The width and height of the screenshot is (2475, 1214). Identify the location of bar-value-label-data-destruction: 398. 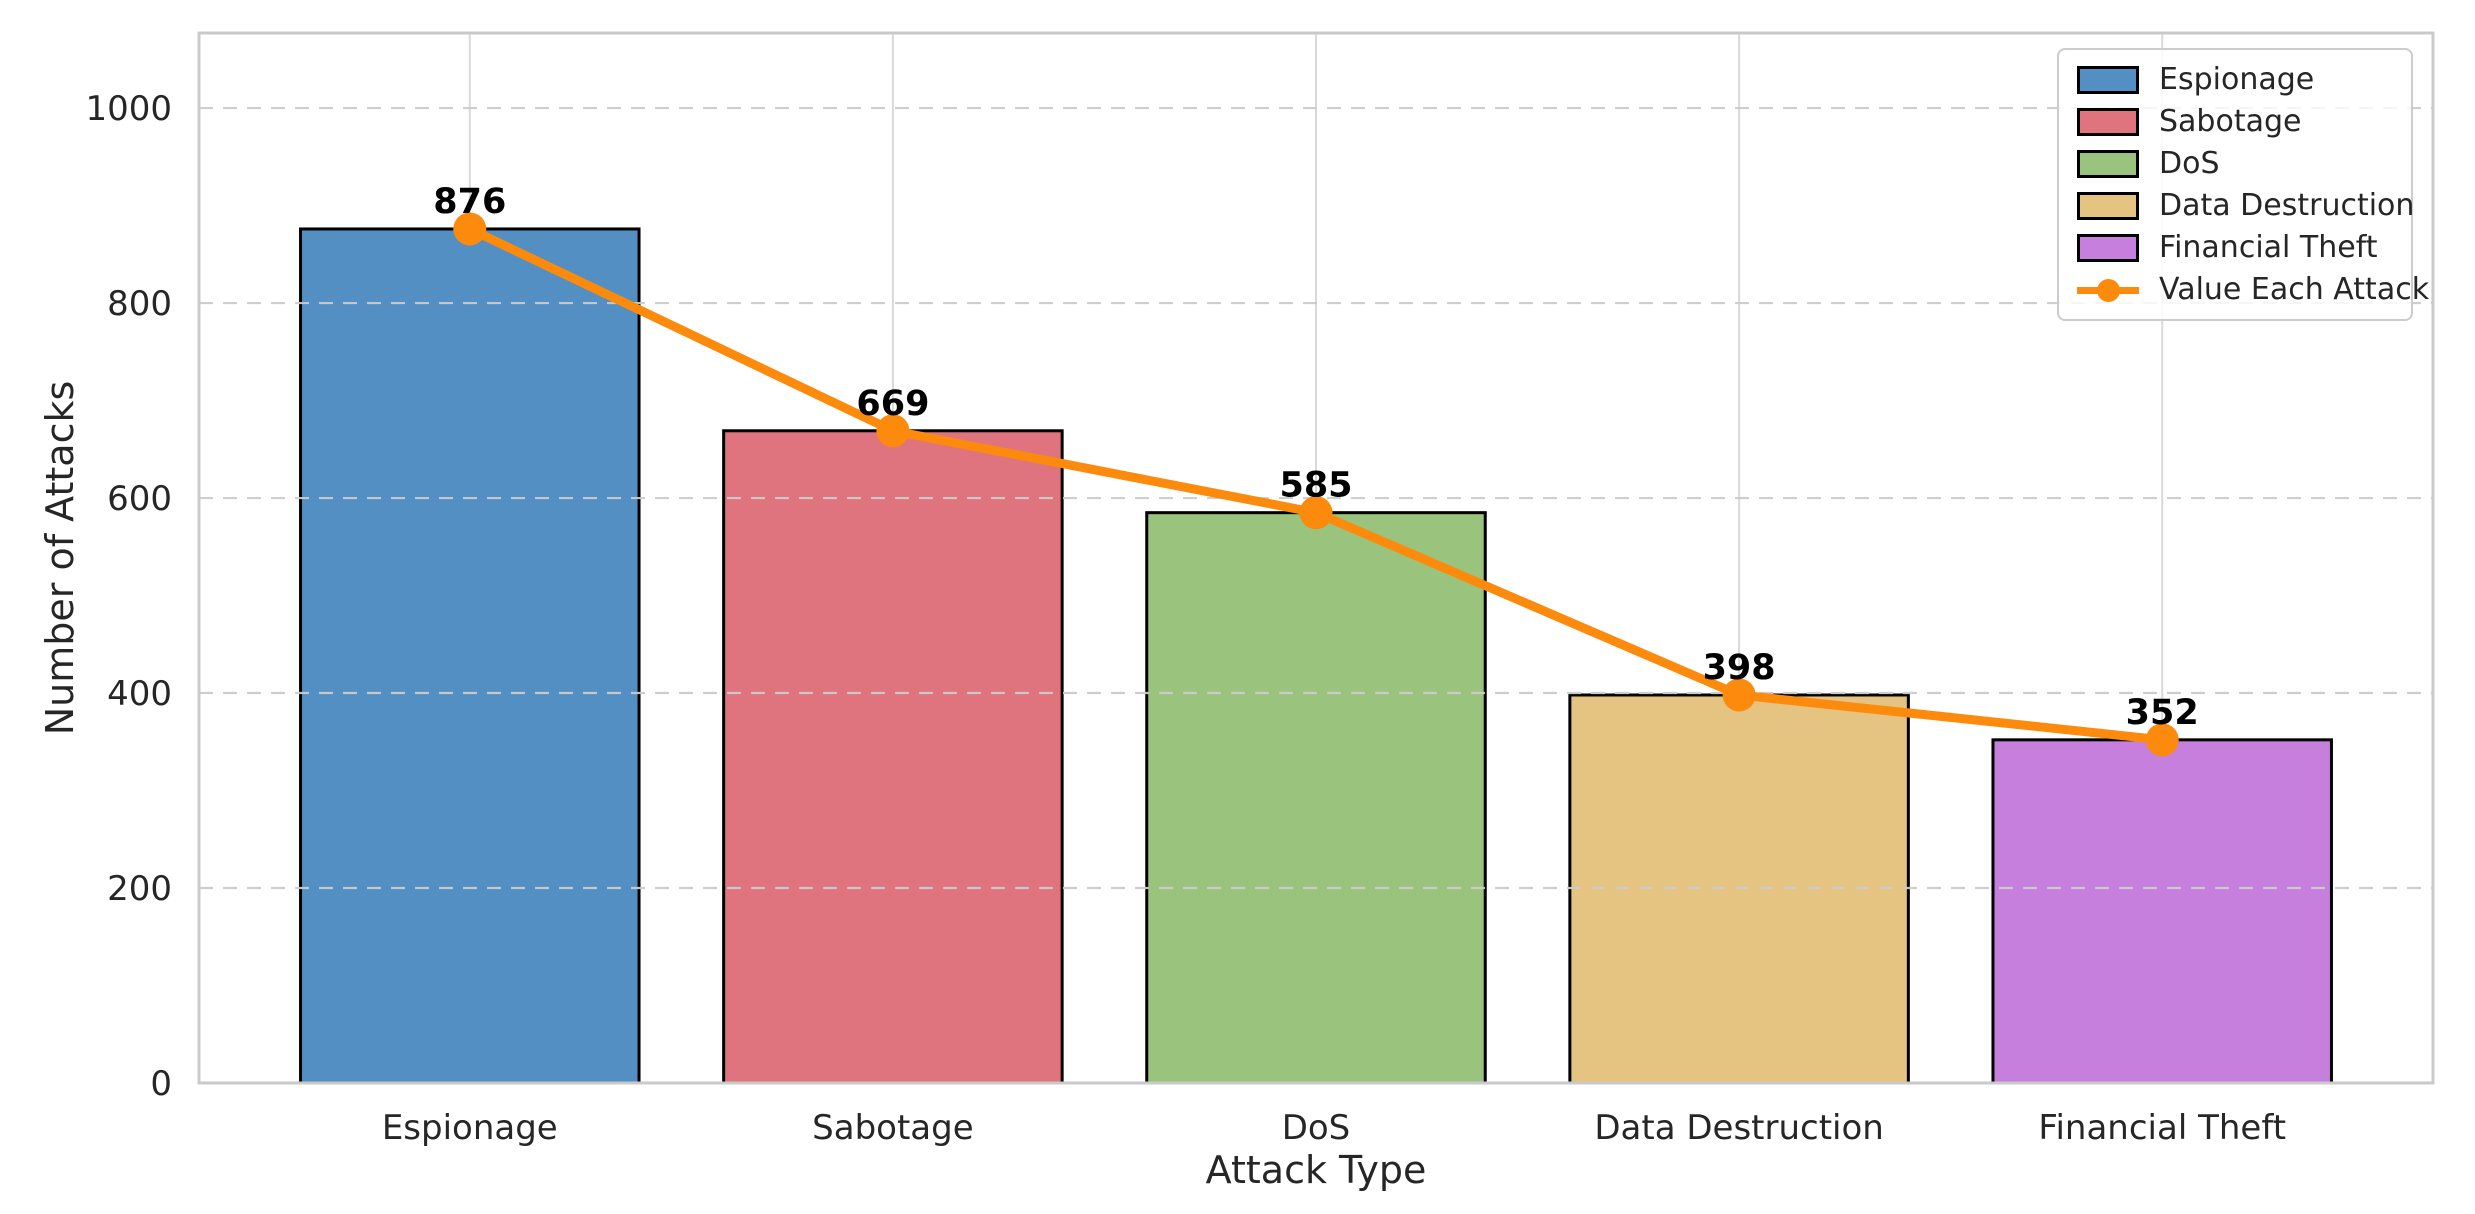
(1739, 668).